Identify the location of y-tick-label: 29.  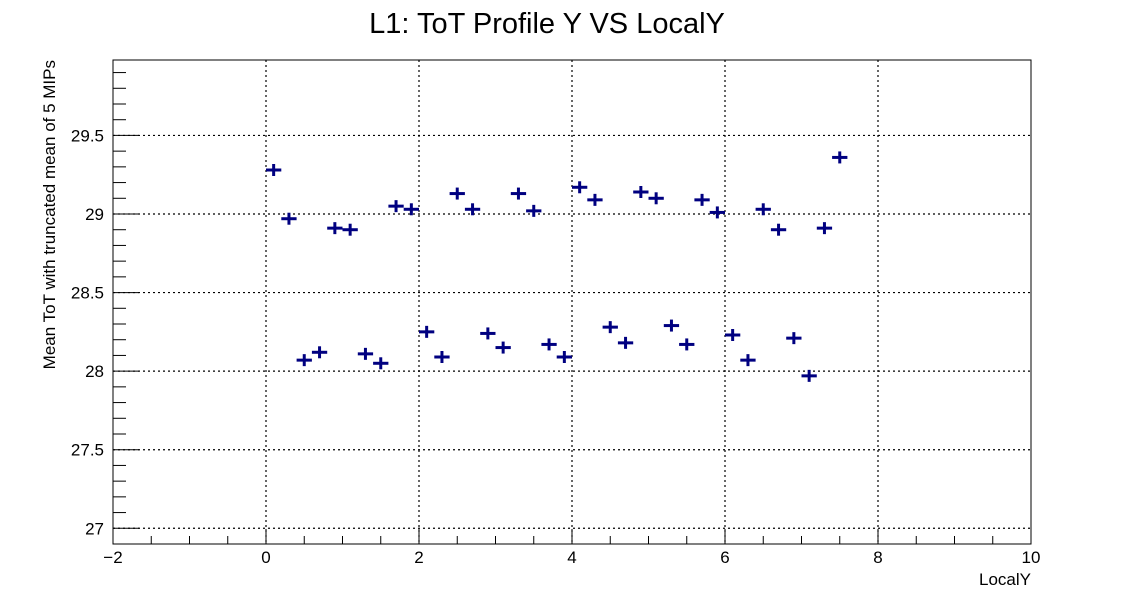
(94, 214).